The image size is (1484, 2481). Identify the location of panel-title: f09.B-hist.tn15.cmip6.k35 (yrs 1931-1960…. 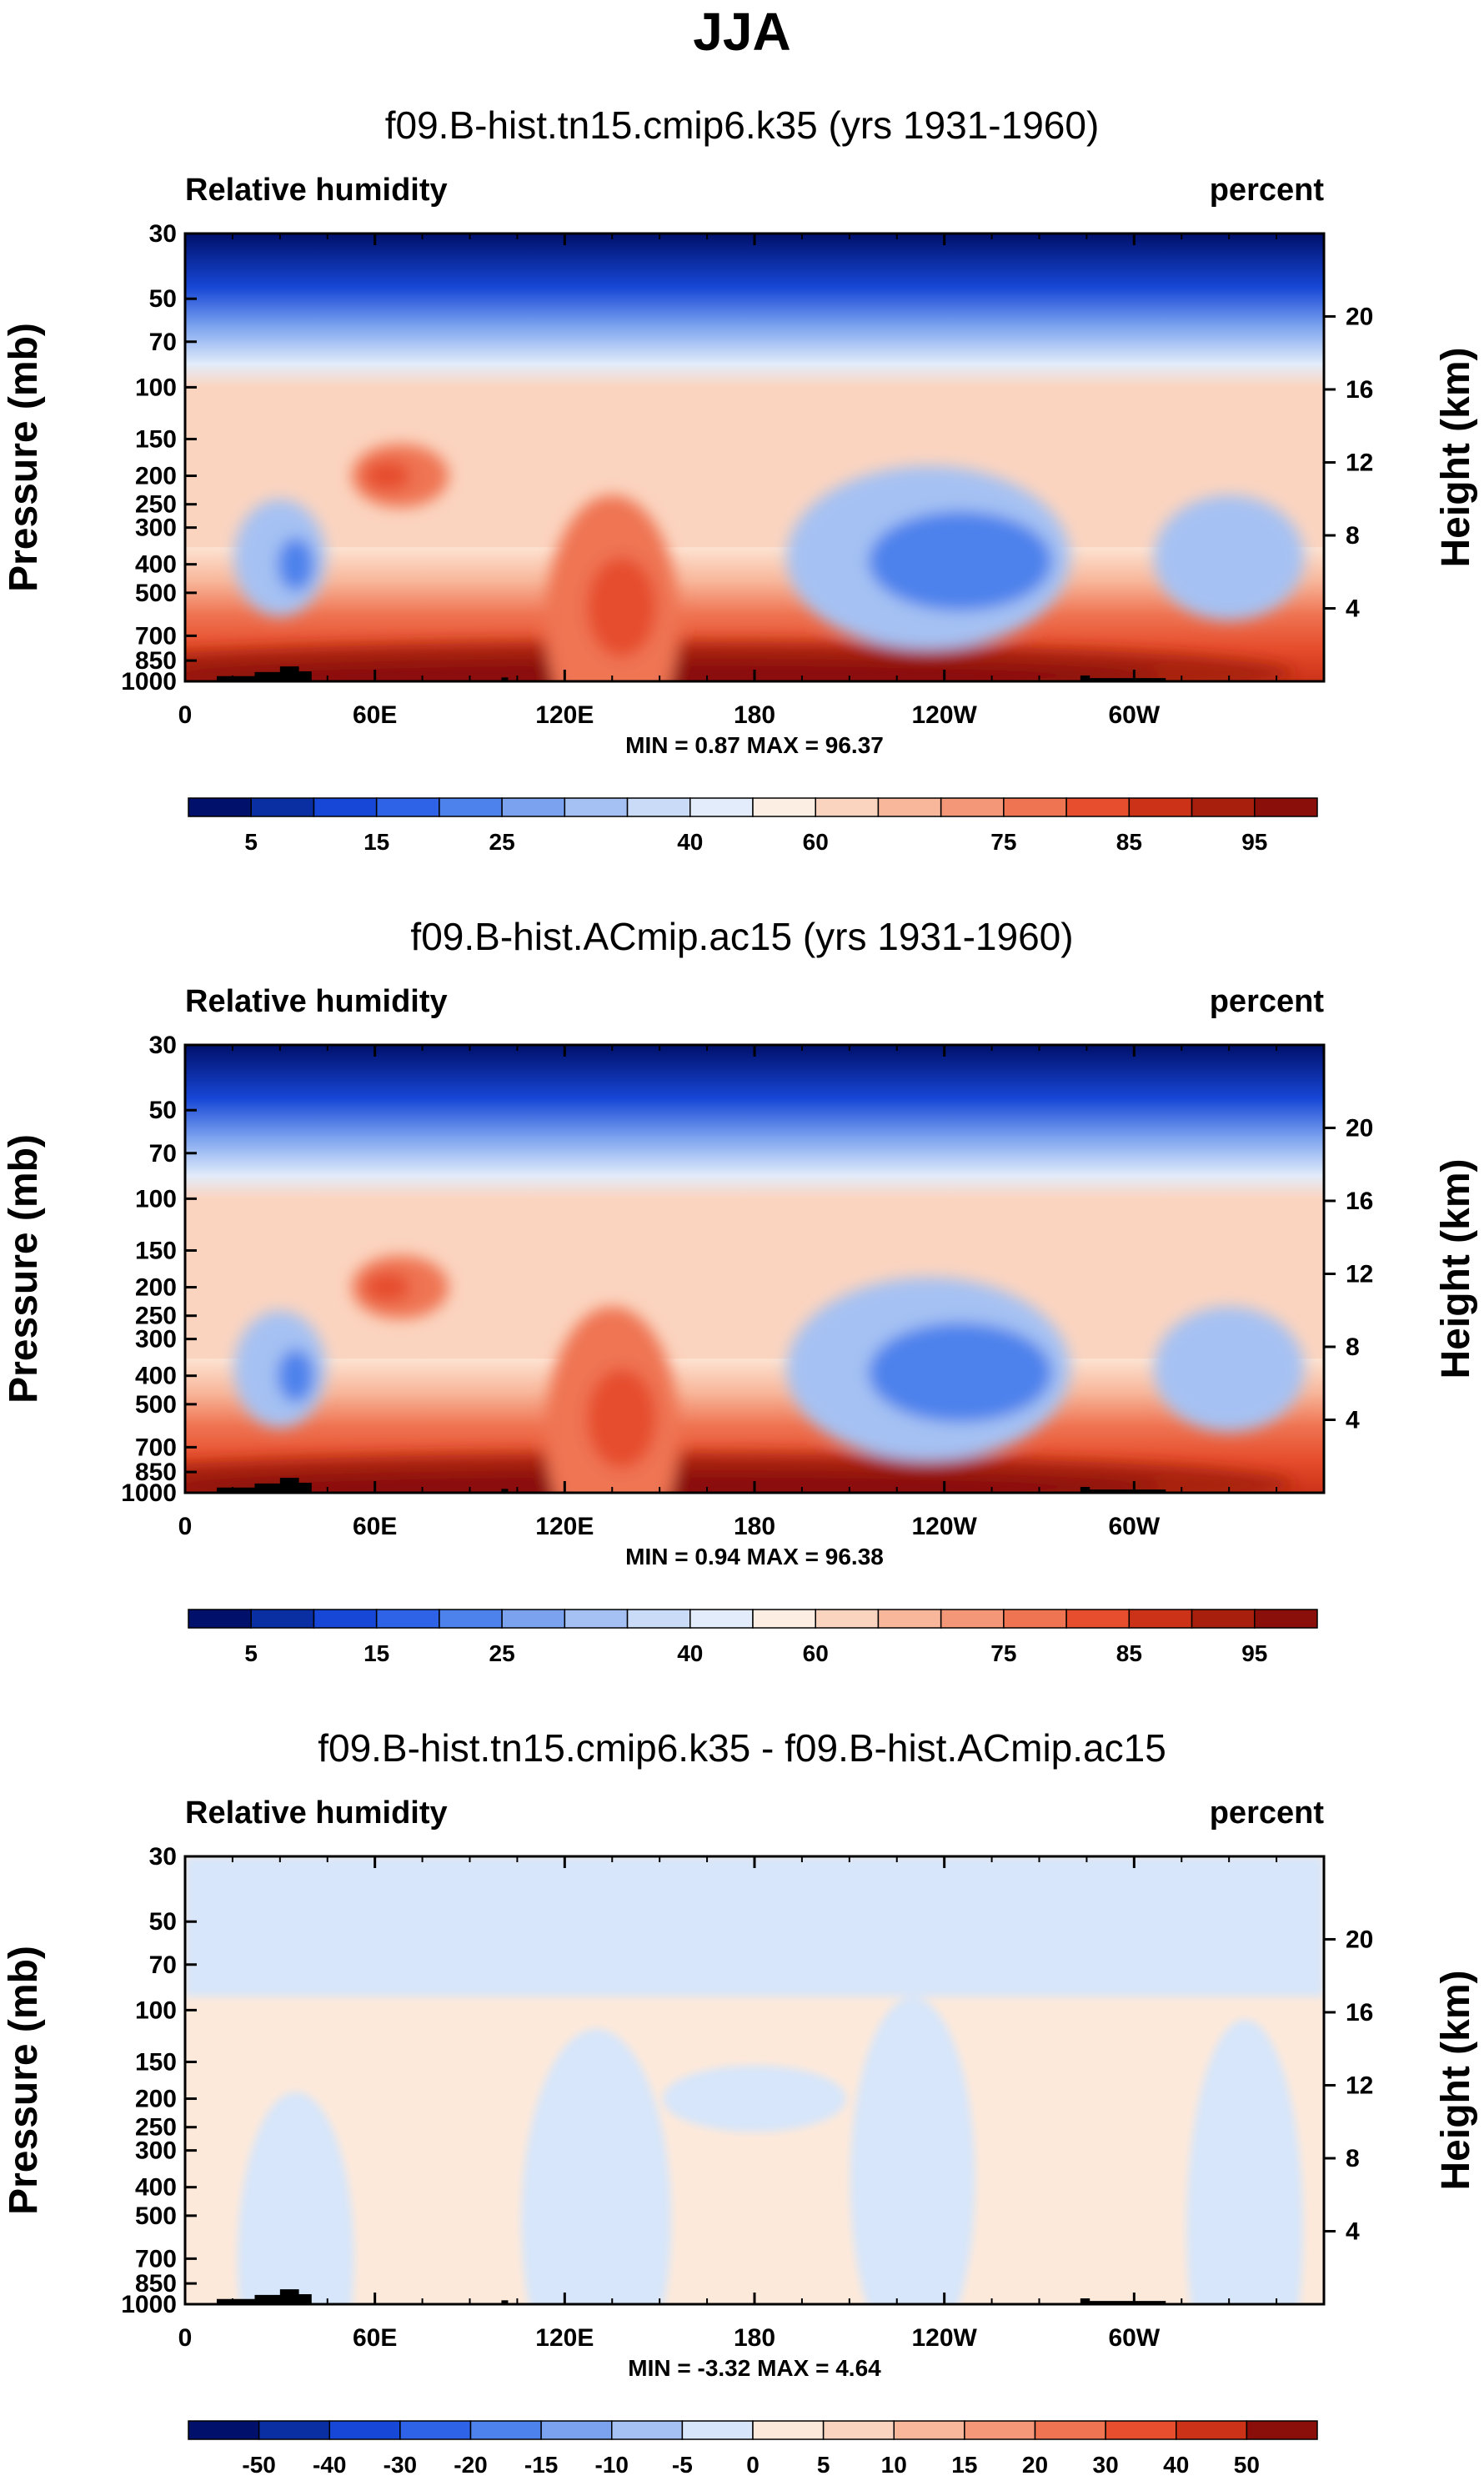
(742, 125).